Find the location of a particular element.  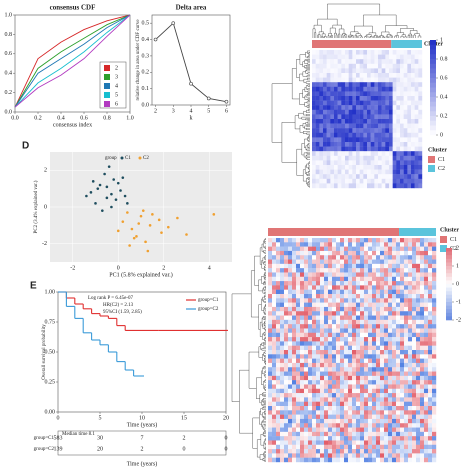

legend-label: 2 is located at coordinates (116, 68).